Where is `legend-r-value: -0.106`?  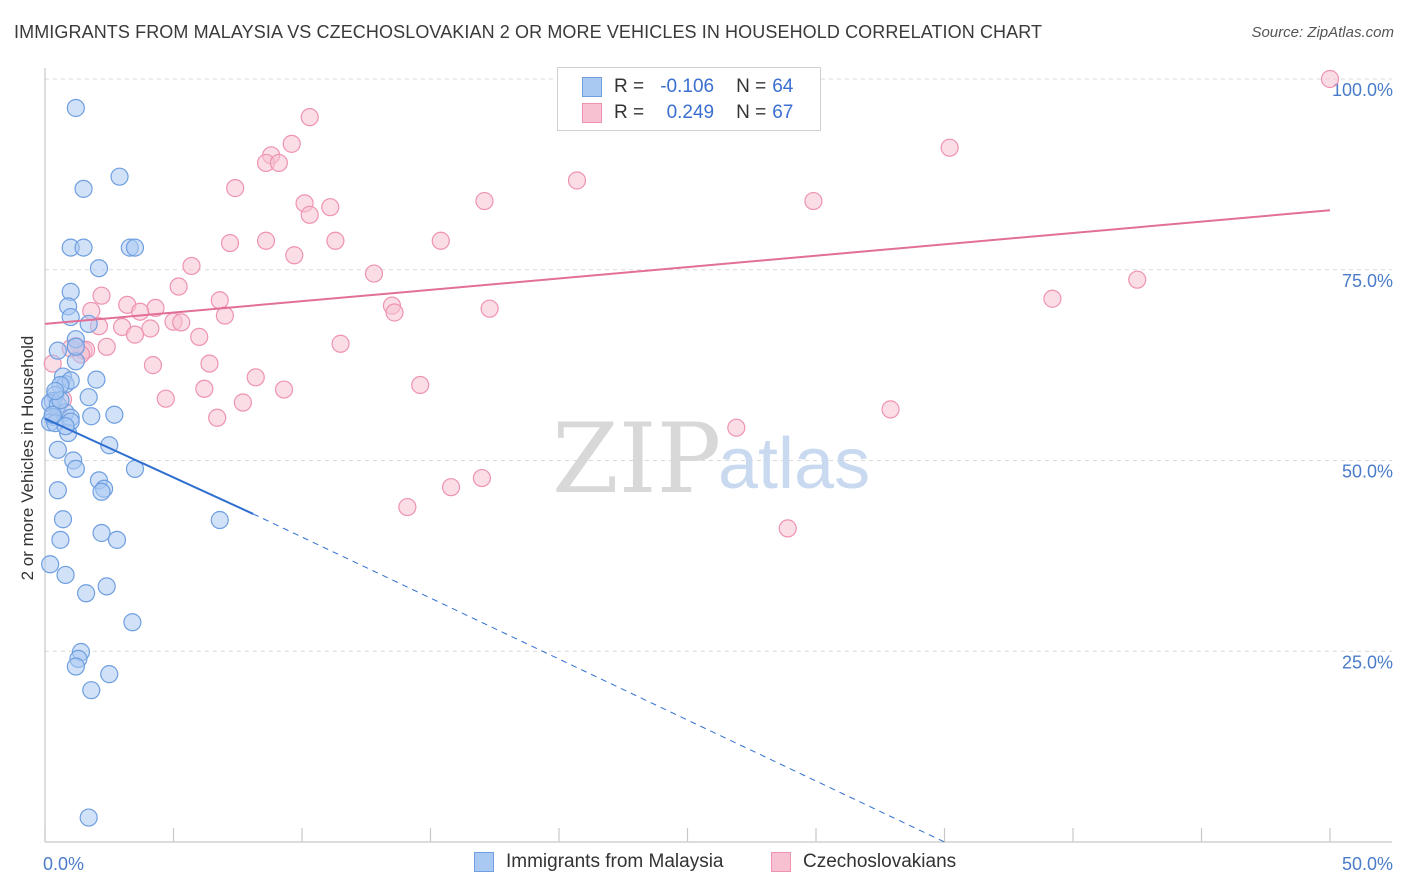 legend-r-value: -0.106 is located at coordinates (687, 86).